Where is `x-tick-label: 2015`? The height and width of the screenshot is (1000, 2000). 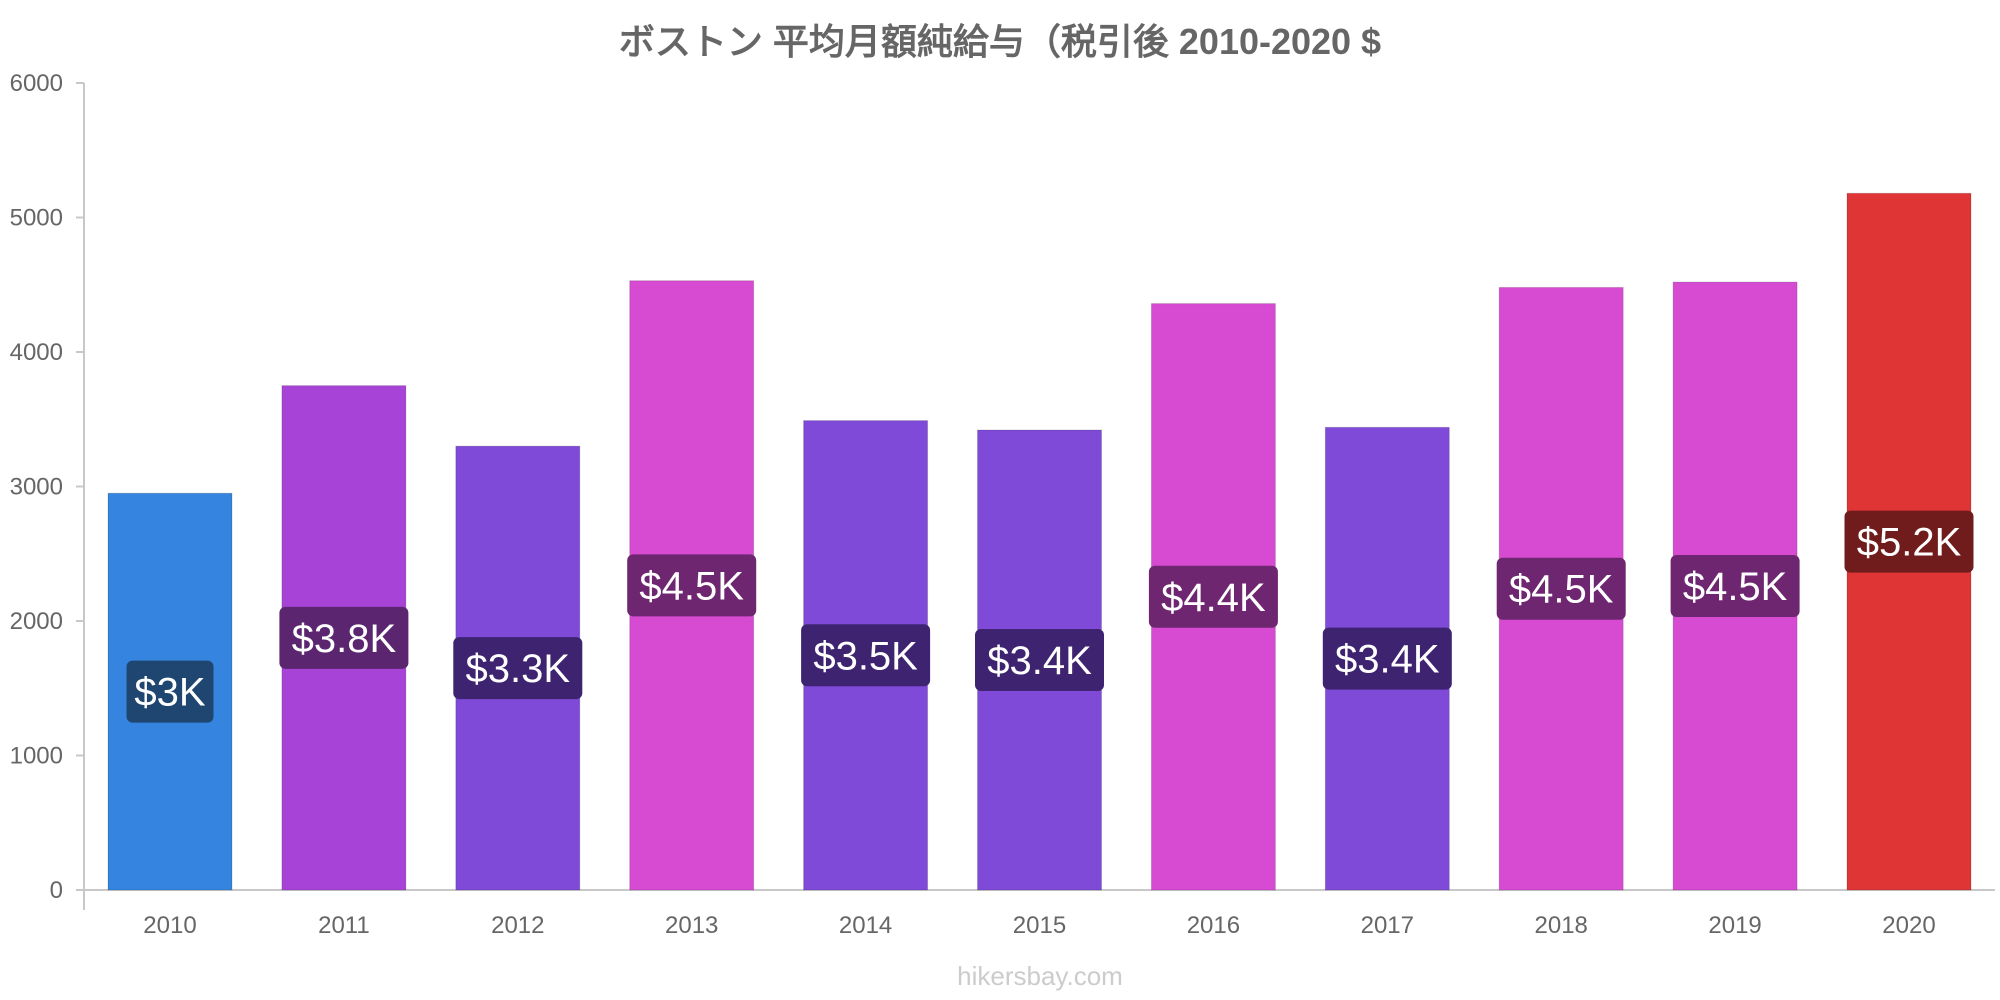 x-tick-label: 2015 is located at coordinates (1039, 925).